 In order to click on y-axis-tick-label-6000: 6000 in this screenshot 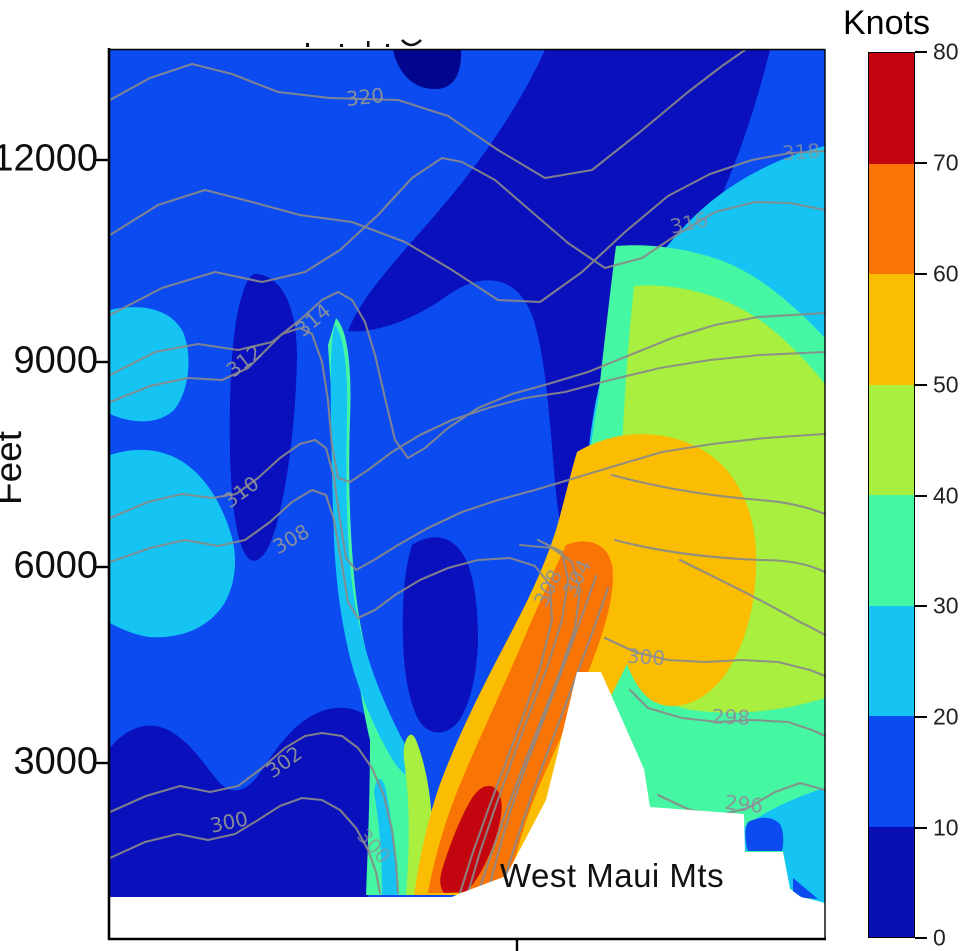, I will do `click(55, 565)`.